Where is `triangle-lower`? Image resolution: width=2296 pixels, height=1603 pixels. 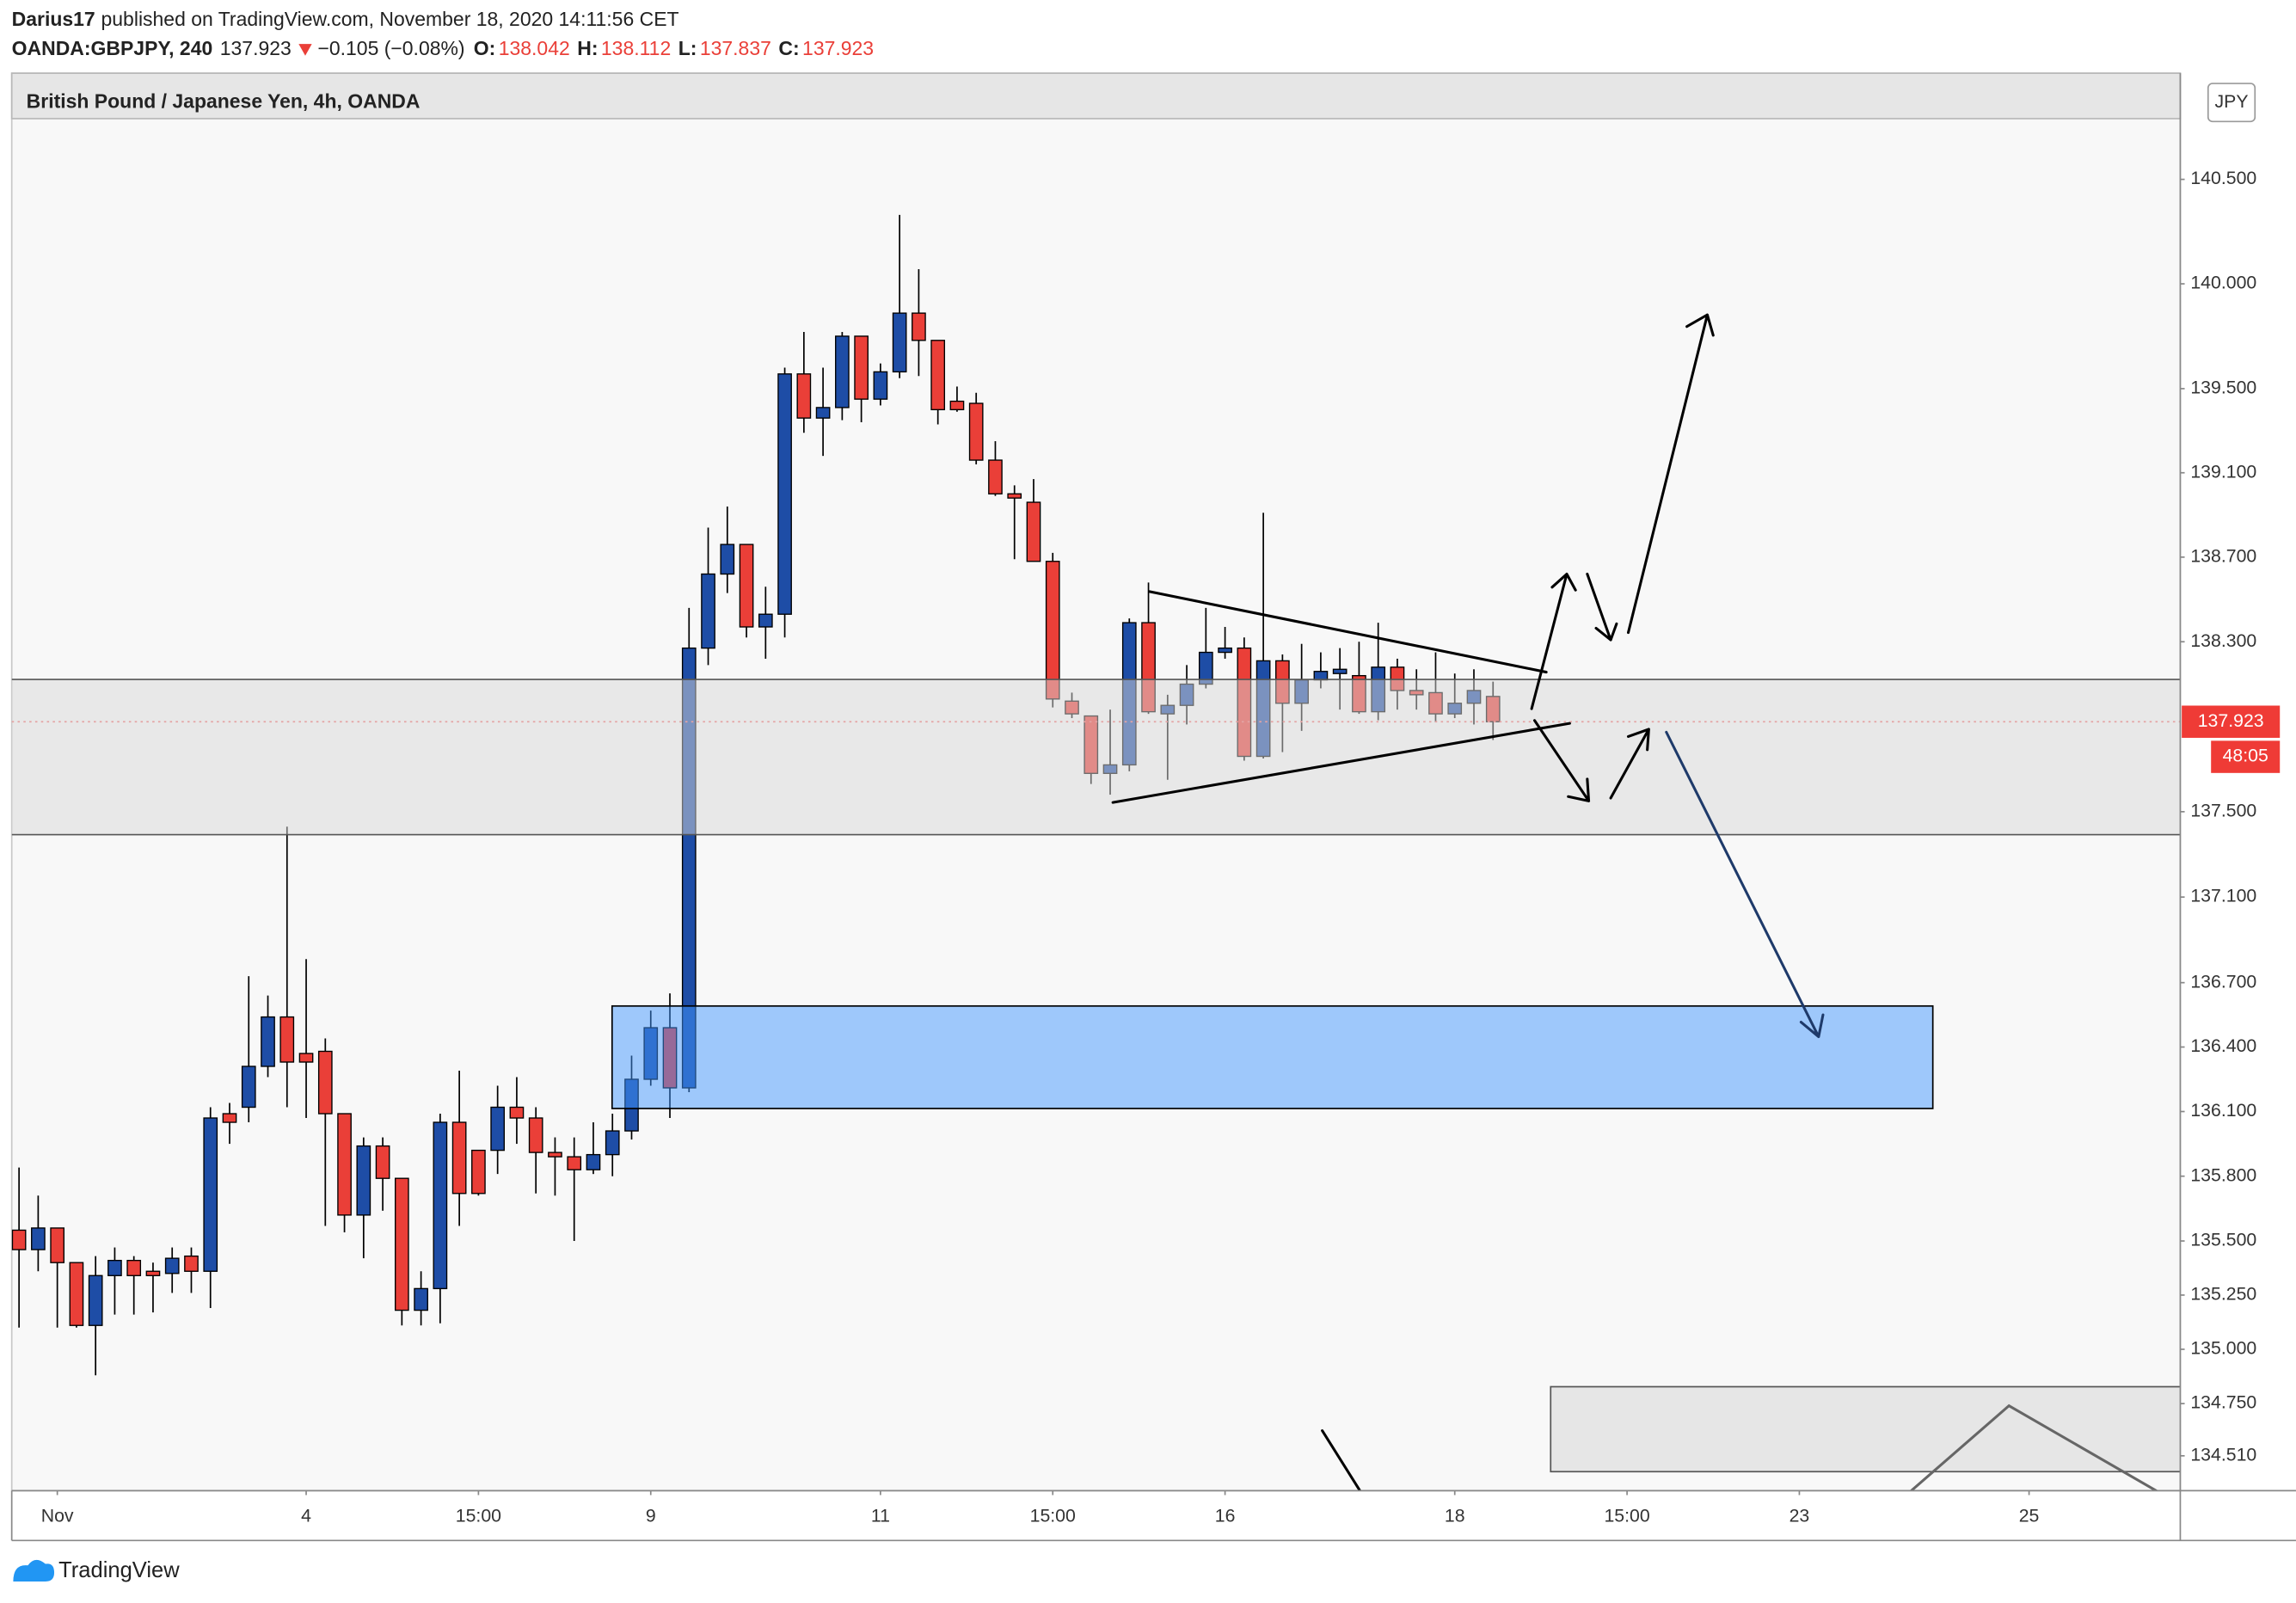 triangle-lower is located at coordinates (1341, 763).